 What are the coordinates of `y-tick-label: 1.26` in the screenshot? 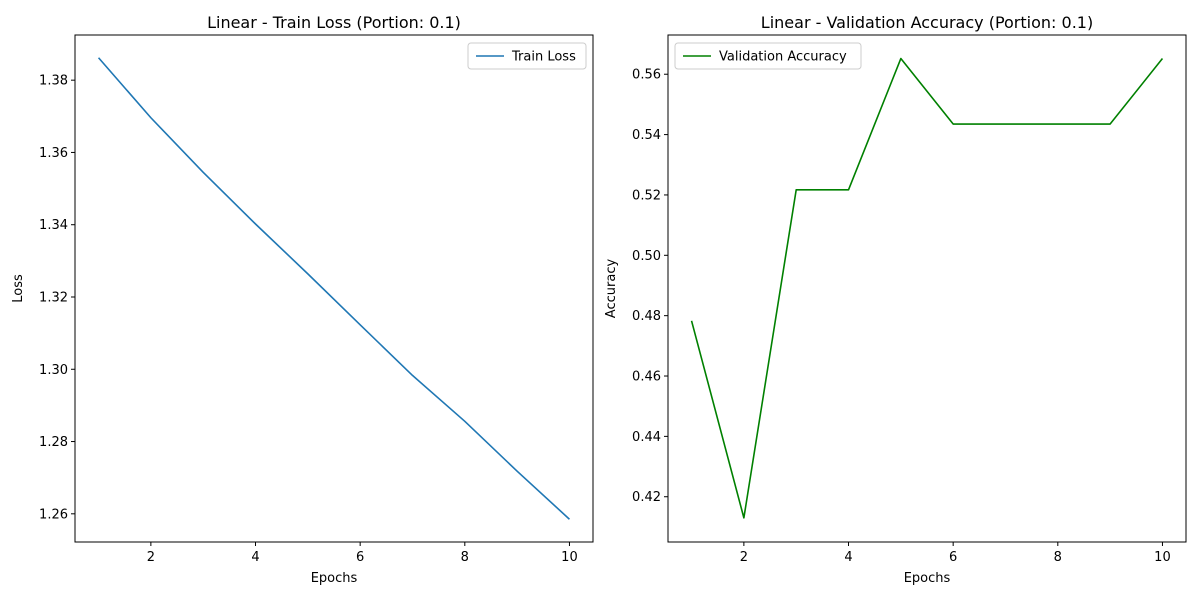 It's located at (53, 514).